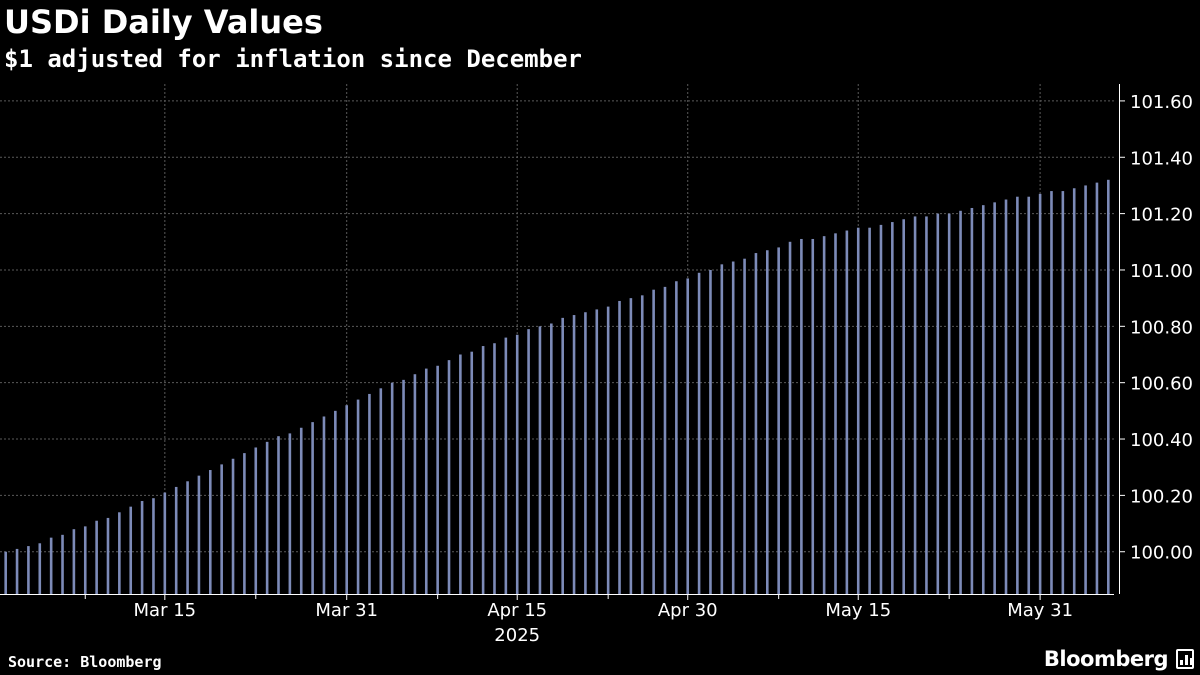  What do you see at coordinates (1161, 496) in the screenshot?
I see `y-tick-label: 100.20` at bounding box center [1161, 496].